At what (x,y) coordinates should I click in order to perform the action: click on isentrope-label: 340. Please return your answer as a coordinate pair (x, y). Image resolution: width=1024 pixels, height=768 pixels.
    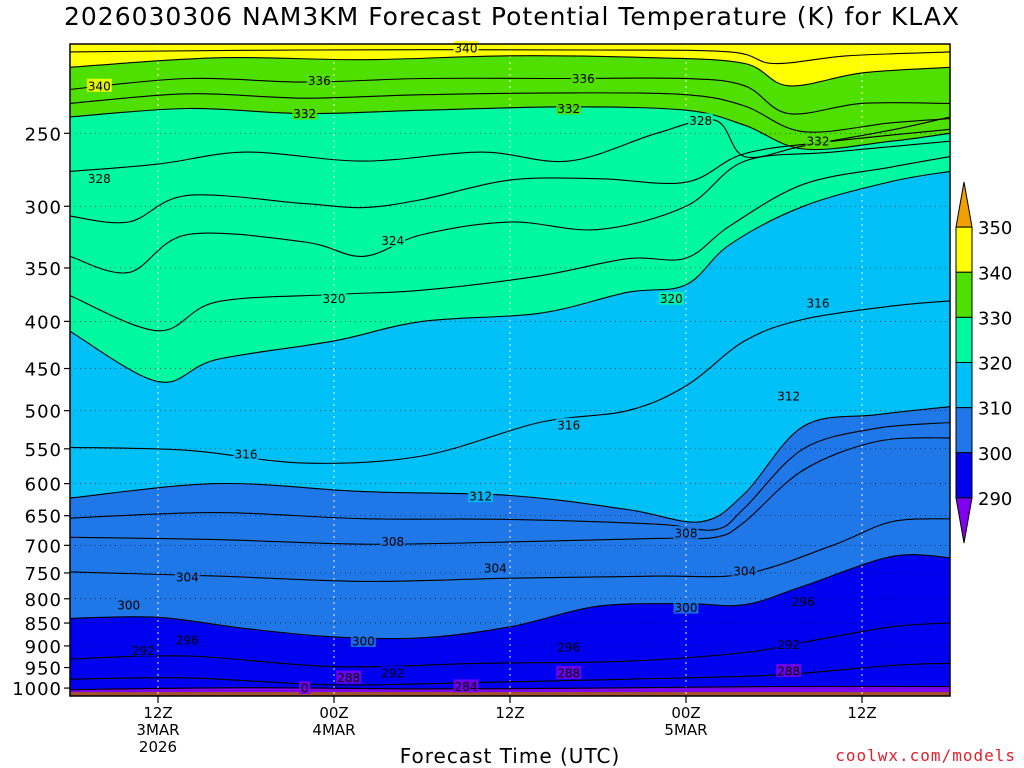
    Looking at the image, I should click on (99, 86).